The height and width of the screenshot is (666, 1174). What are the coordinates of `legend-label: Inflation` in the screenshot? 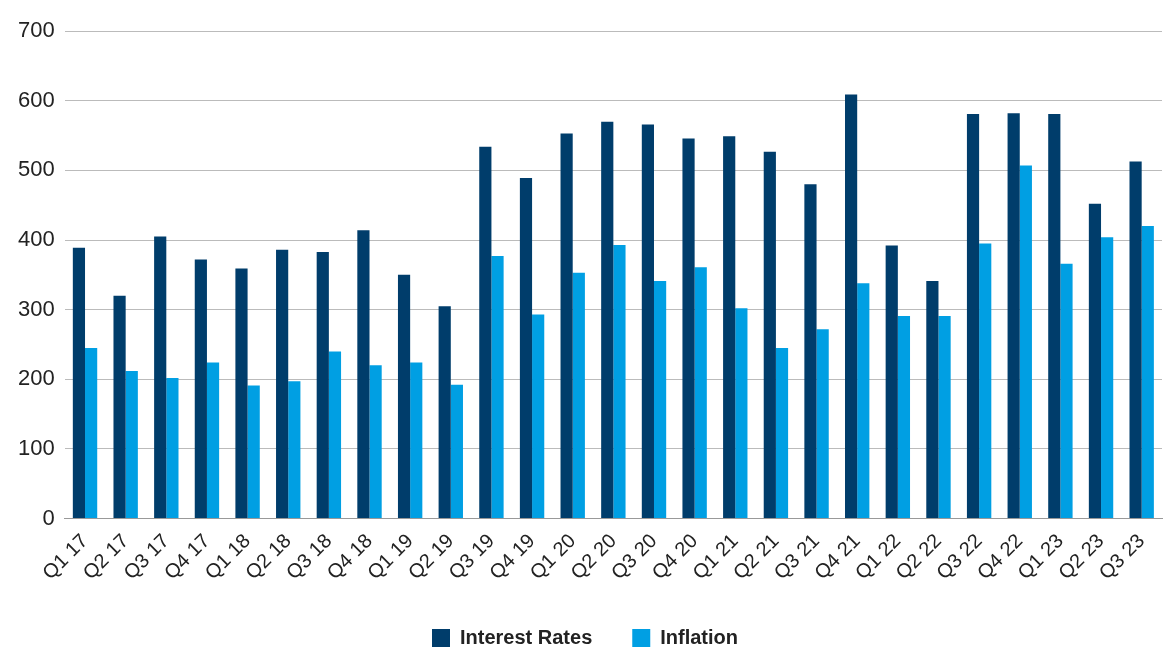 It's located at (699, 636).